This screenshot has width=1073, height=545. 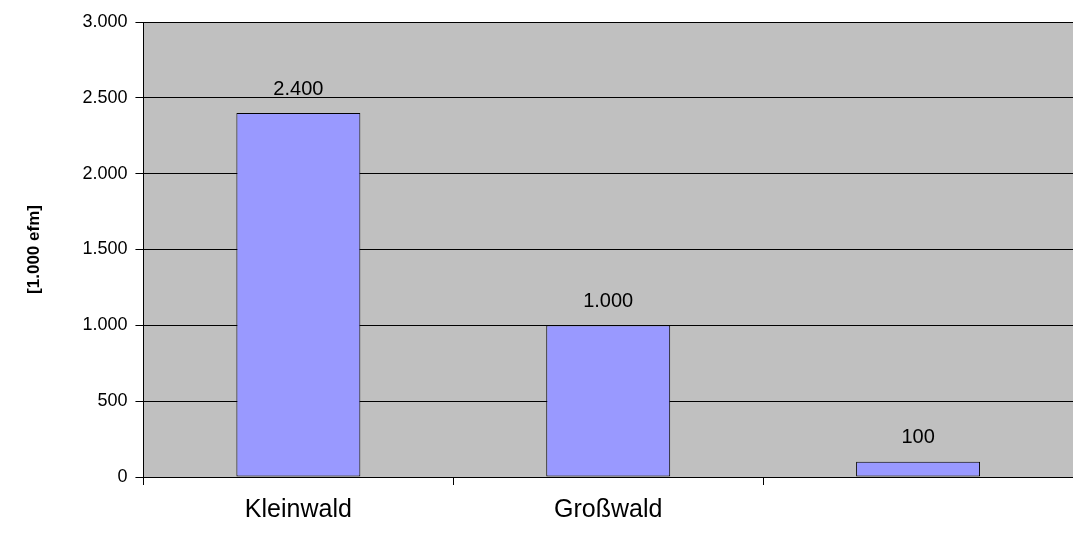 I want to click on data-label: 1.000, so click(x=608, y=299).